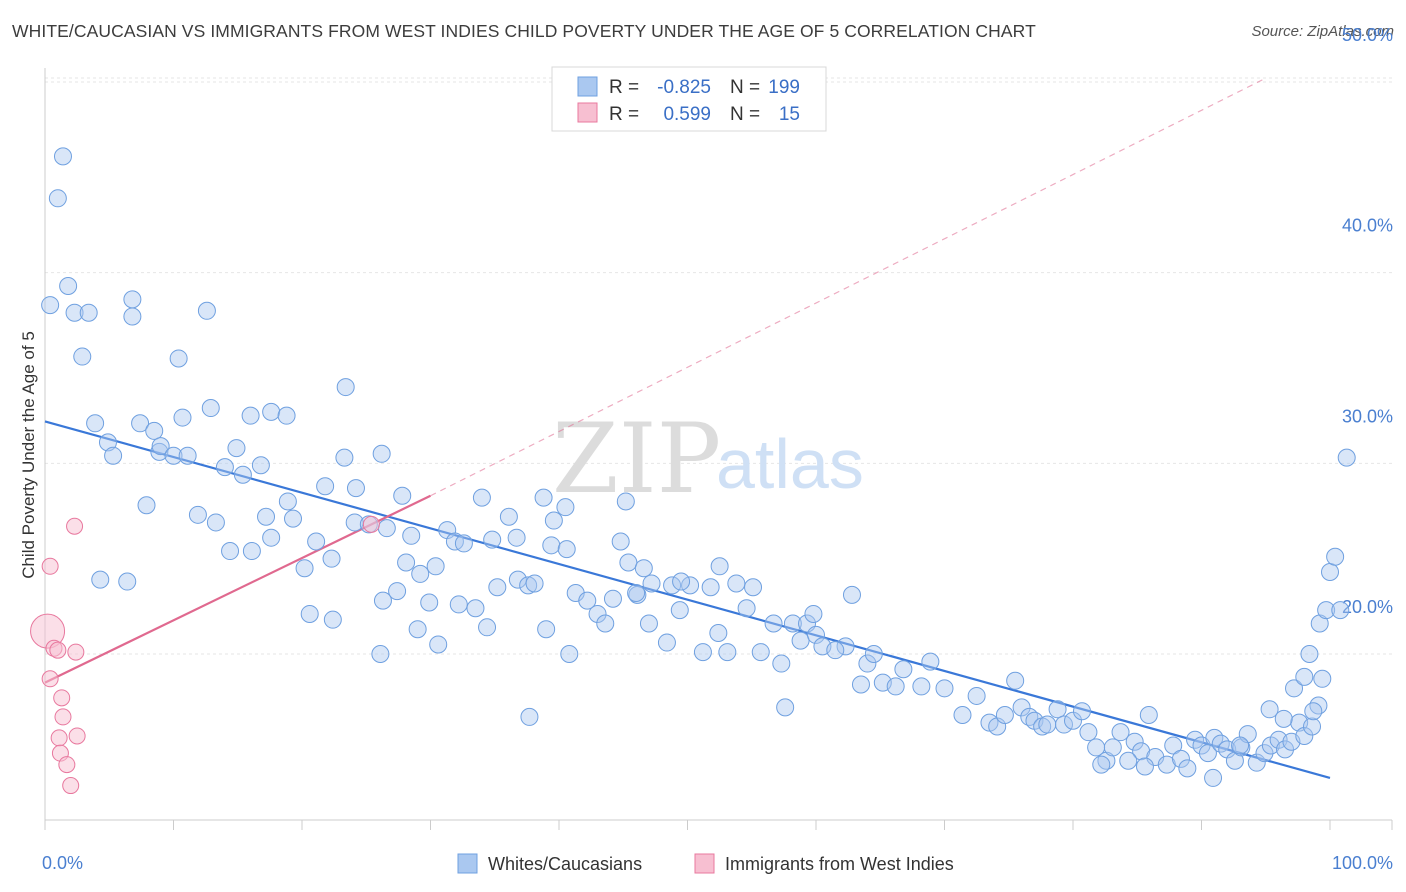 This screenshot has height=892, width=1406. What do you see at coordinates (1362, 863) in the screenshot?
I see `x-tick-label-max: 100.0%` at bounding box center [1362, 863].